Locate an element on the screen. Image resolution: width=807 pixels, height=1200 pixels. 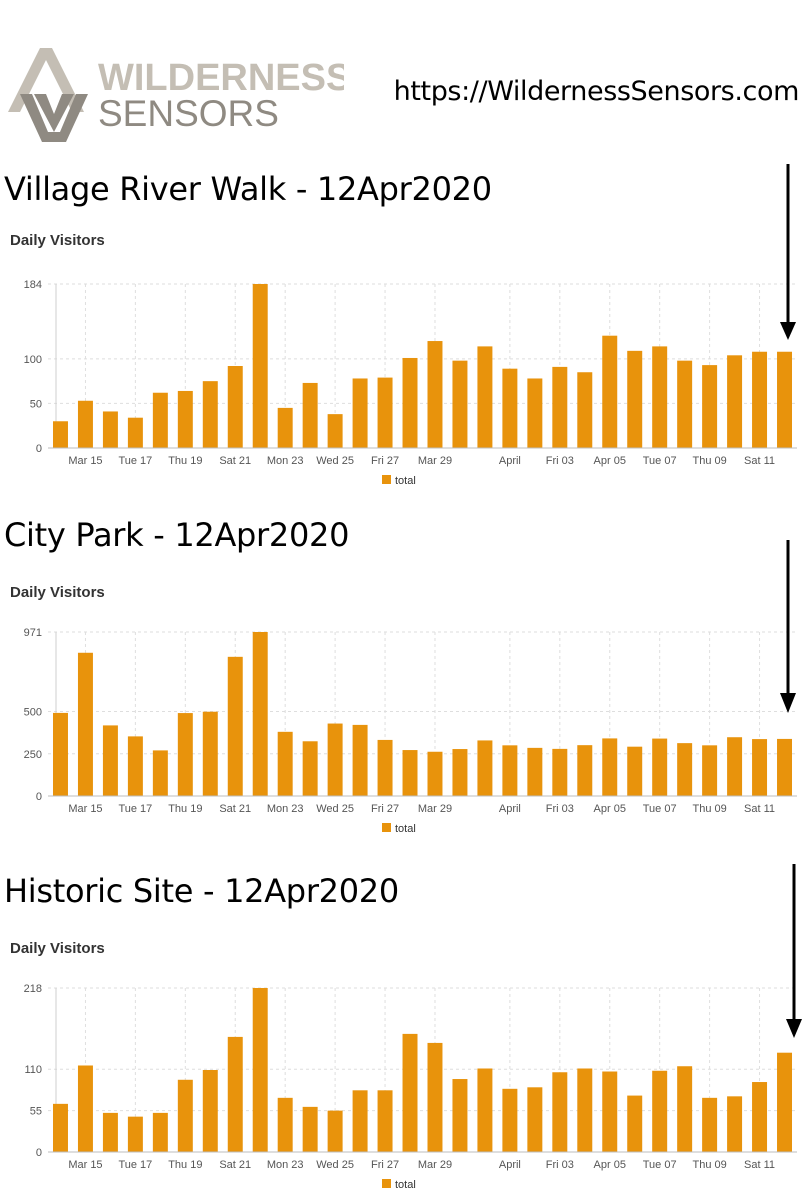
y-tick-label: 110 is located at coordinates (33, 1070).